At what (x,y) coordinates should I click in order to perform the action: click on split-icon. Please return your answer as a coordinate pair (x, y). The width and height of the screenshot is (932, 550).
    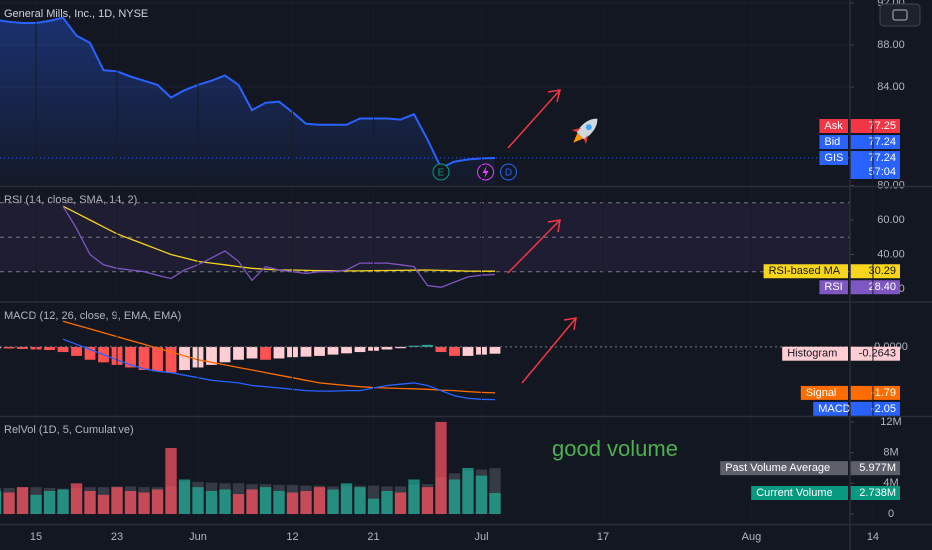
    Looking at the image, I should click on (485, 172).